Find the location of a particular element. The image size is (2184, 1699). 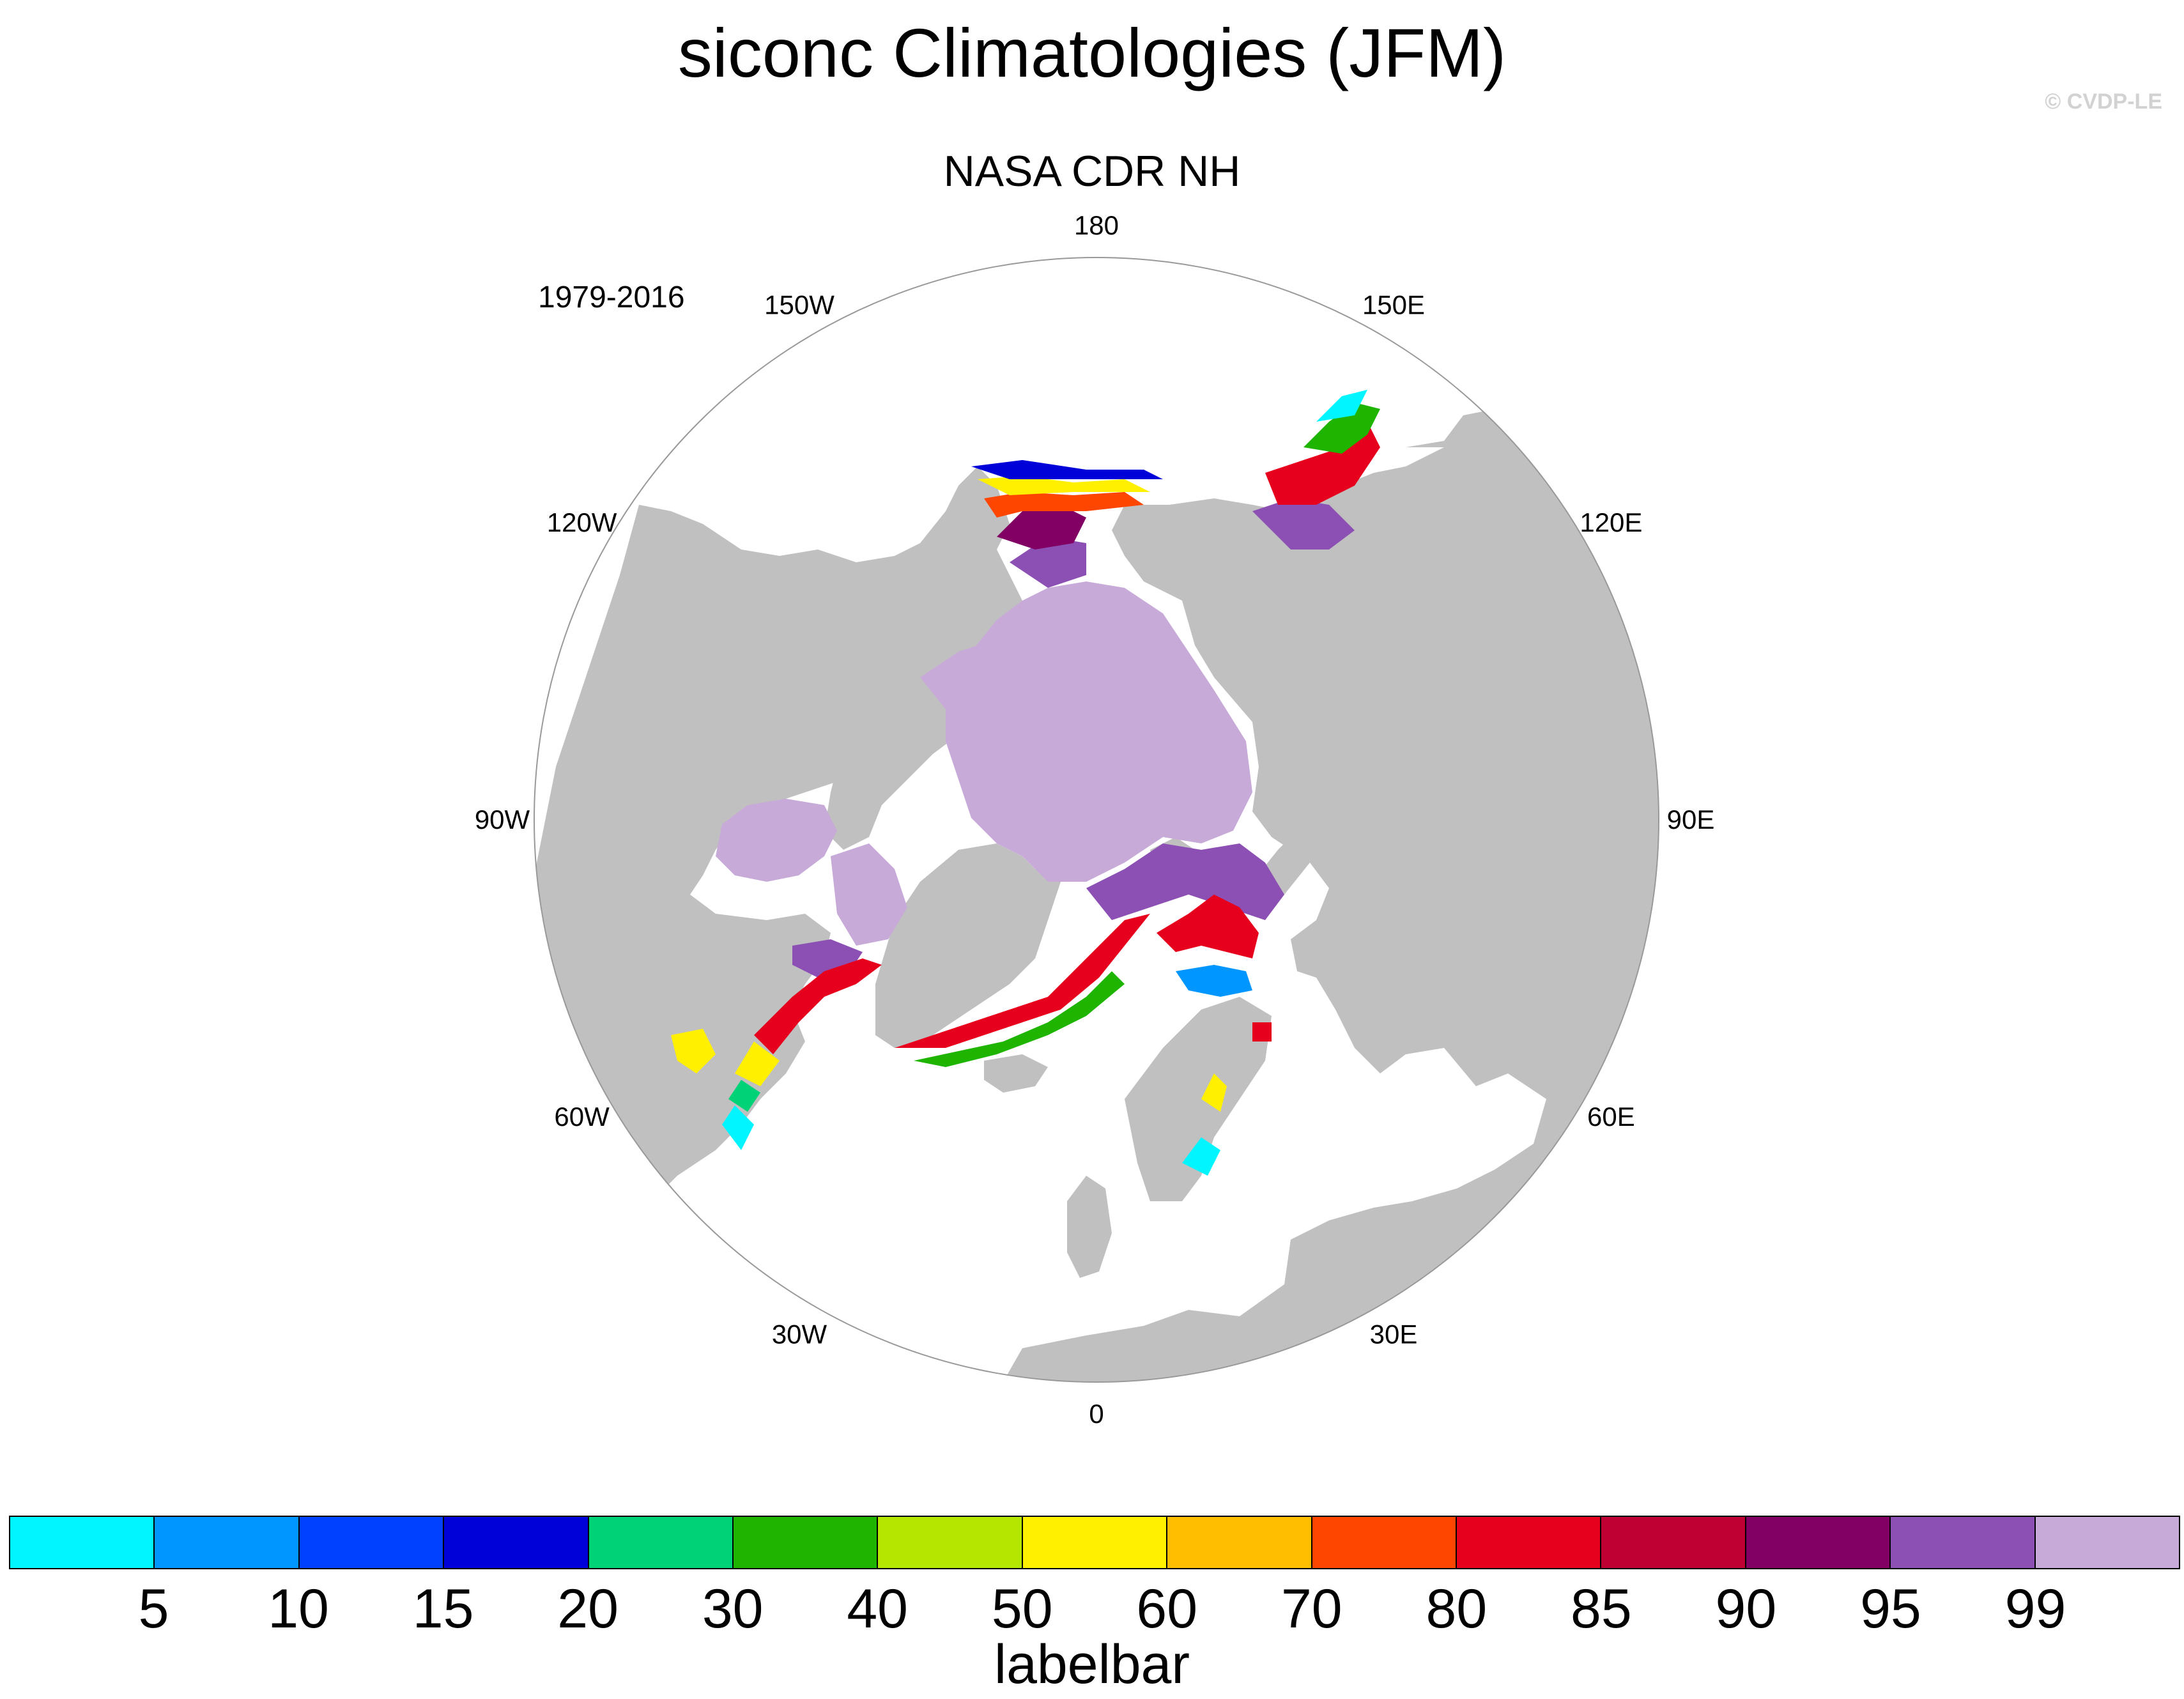

labelbar-tick-label: 90 is located at coordinates (1746, 1609).